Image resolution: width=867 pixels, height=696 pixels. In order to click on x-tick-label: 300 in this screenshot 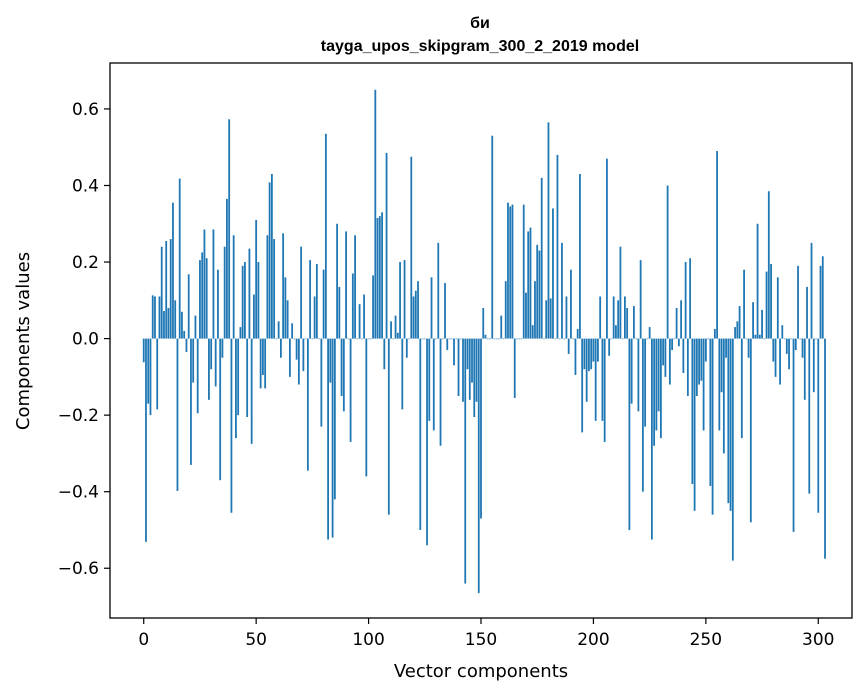, I will do `click(818, 640)`.